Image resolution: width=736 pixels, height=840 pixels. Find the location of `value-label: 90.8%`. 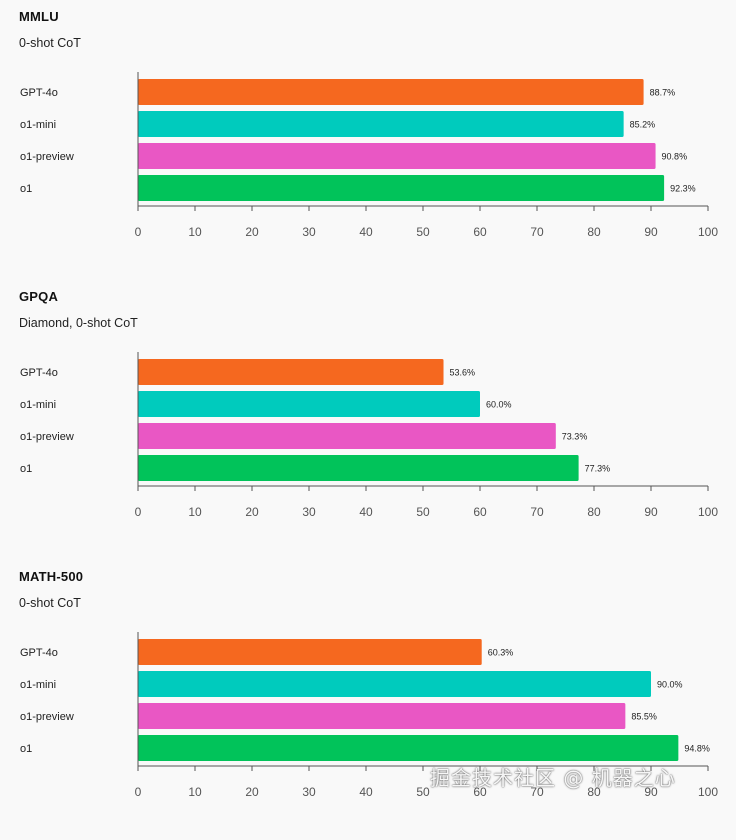

value-label: 90.8% is located at coordinates (675, 157).